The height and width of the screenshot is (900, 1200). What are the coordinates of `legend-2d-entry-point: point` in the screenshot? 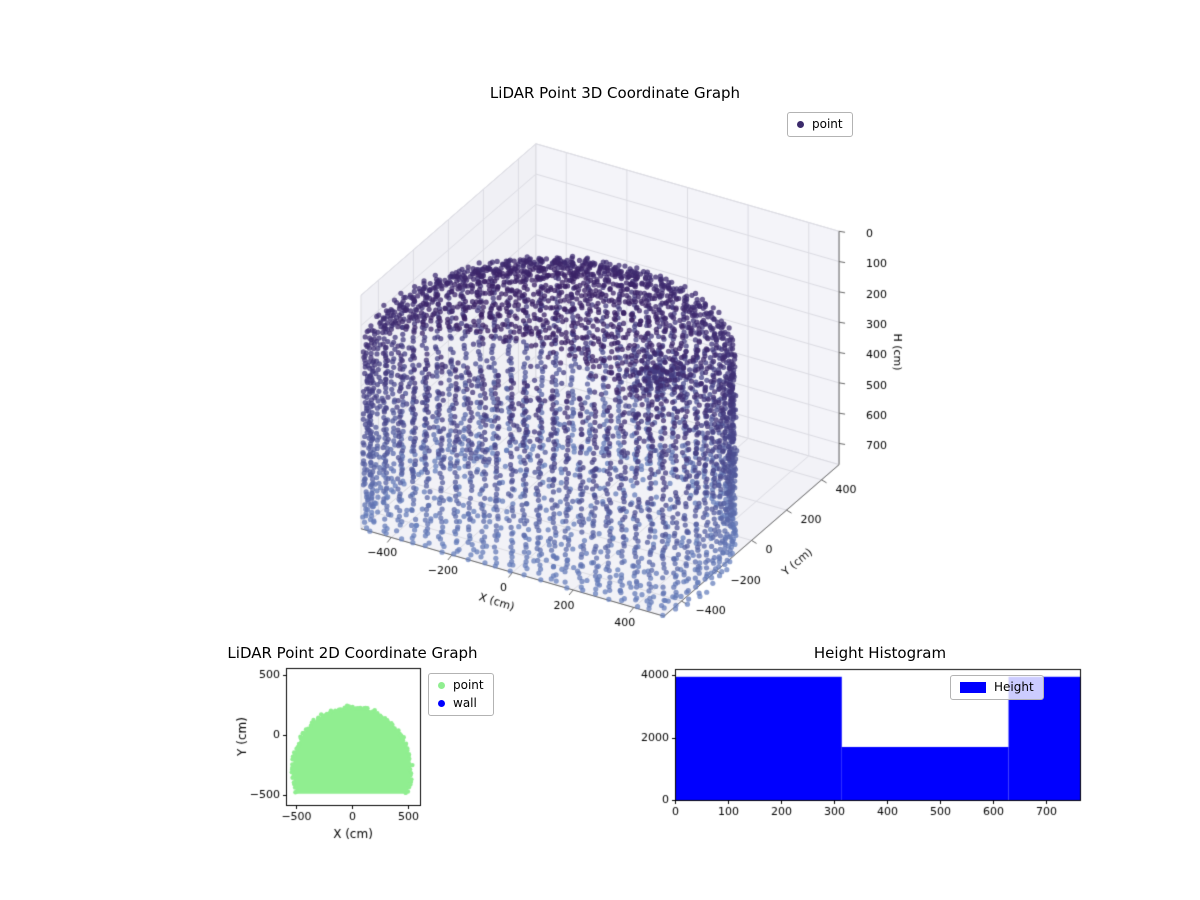 It's located at (461, 685).